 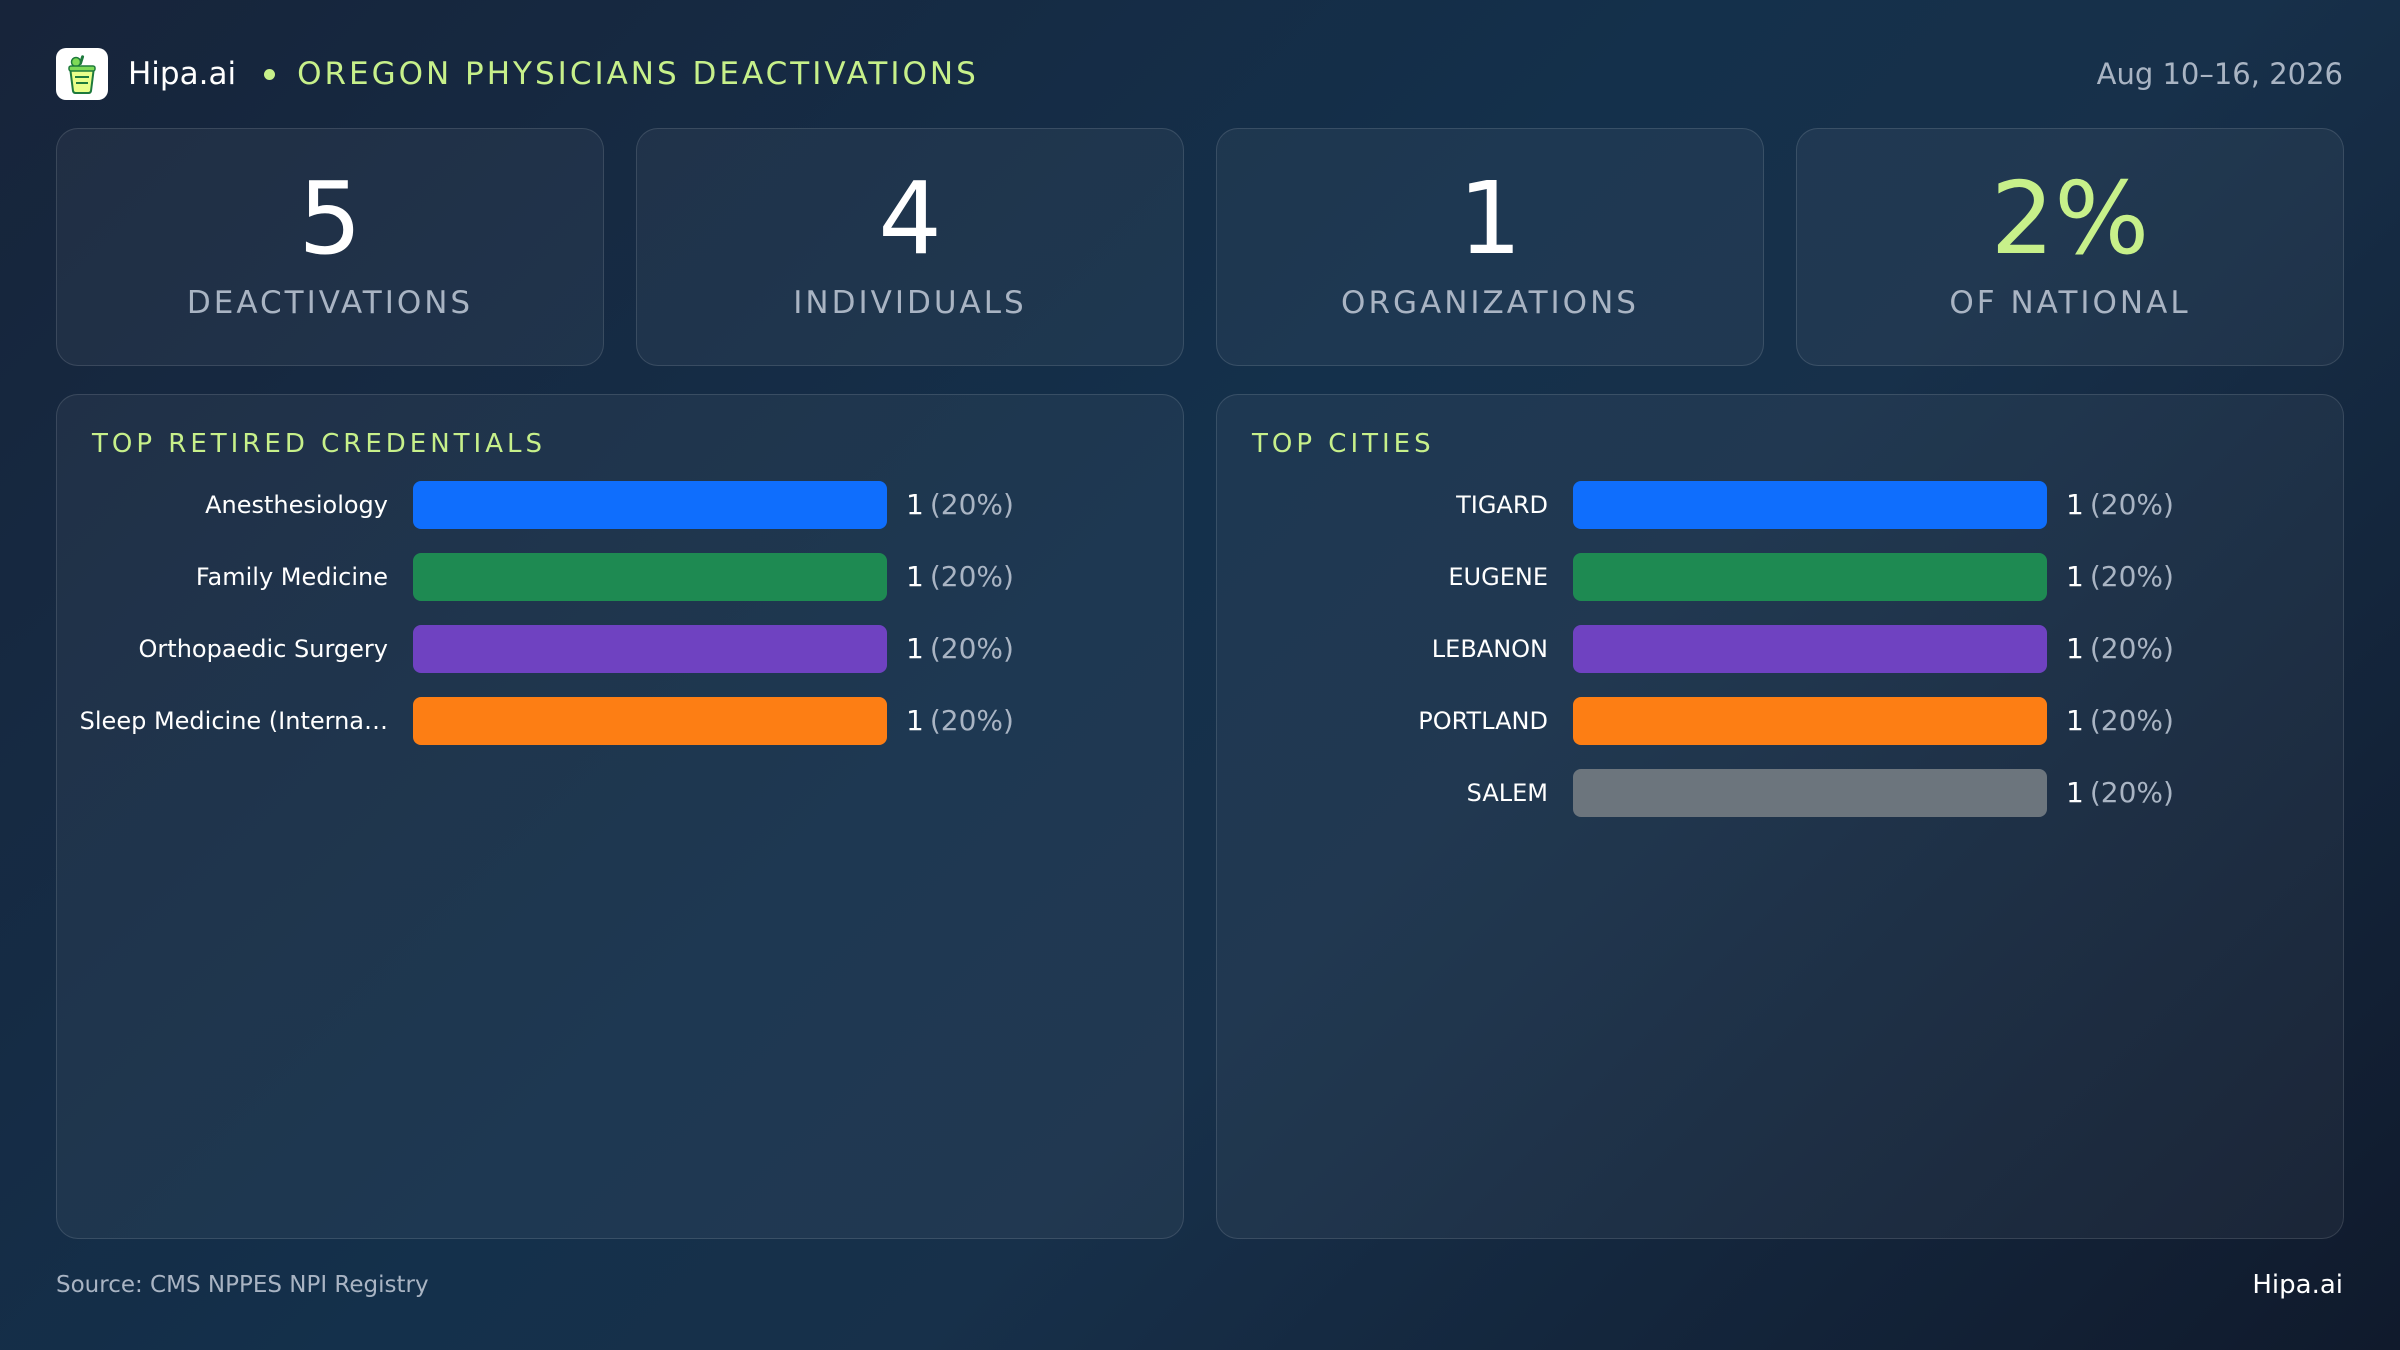 What do you see at coordinates (319, 444) in the screenshot?
I see `panel-title: TOP RETIRED CREDENTIALS` at bounding box center [319, 444].